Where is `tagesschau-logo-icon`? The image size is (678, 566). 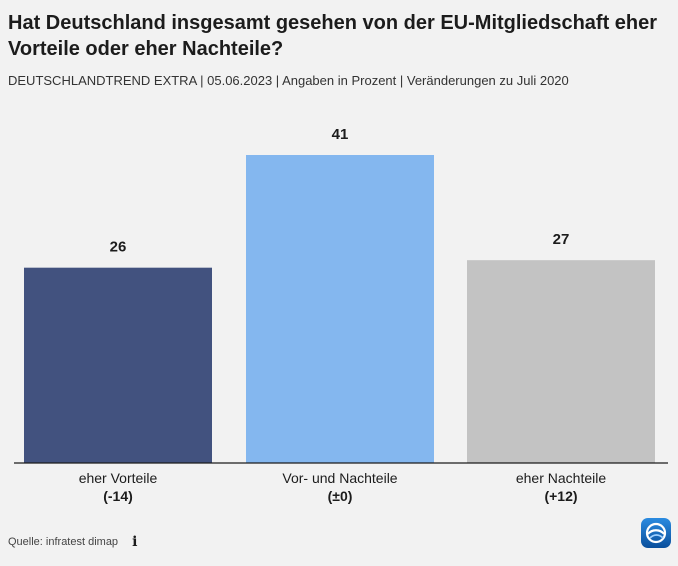
tagesschau-logo-icon is located at coordinates (656, 533).